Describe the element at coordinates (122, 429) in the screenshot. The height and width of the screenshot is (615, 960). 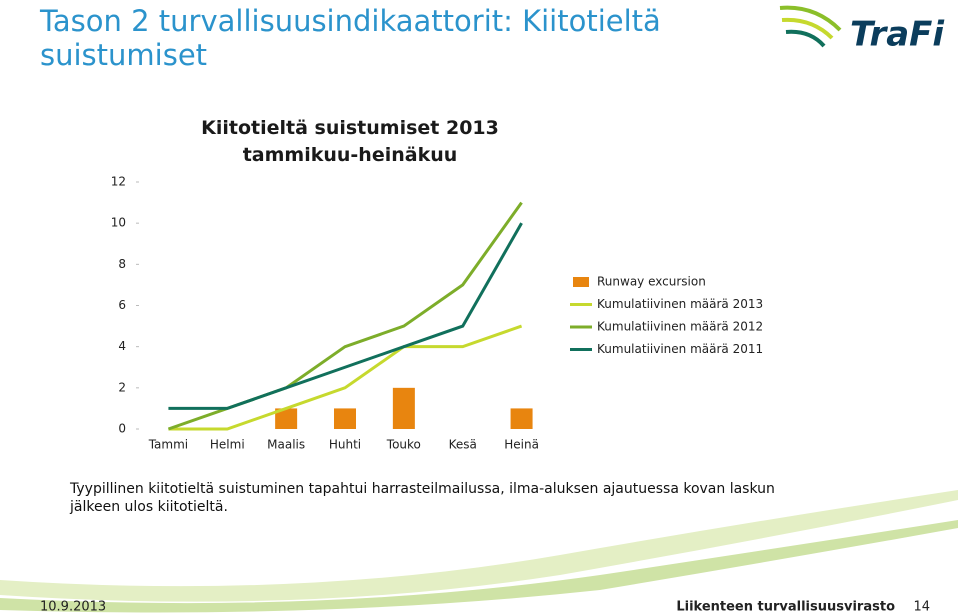
I see `y-tick-label: 0` at that location.